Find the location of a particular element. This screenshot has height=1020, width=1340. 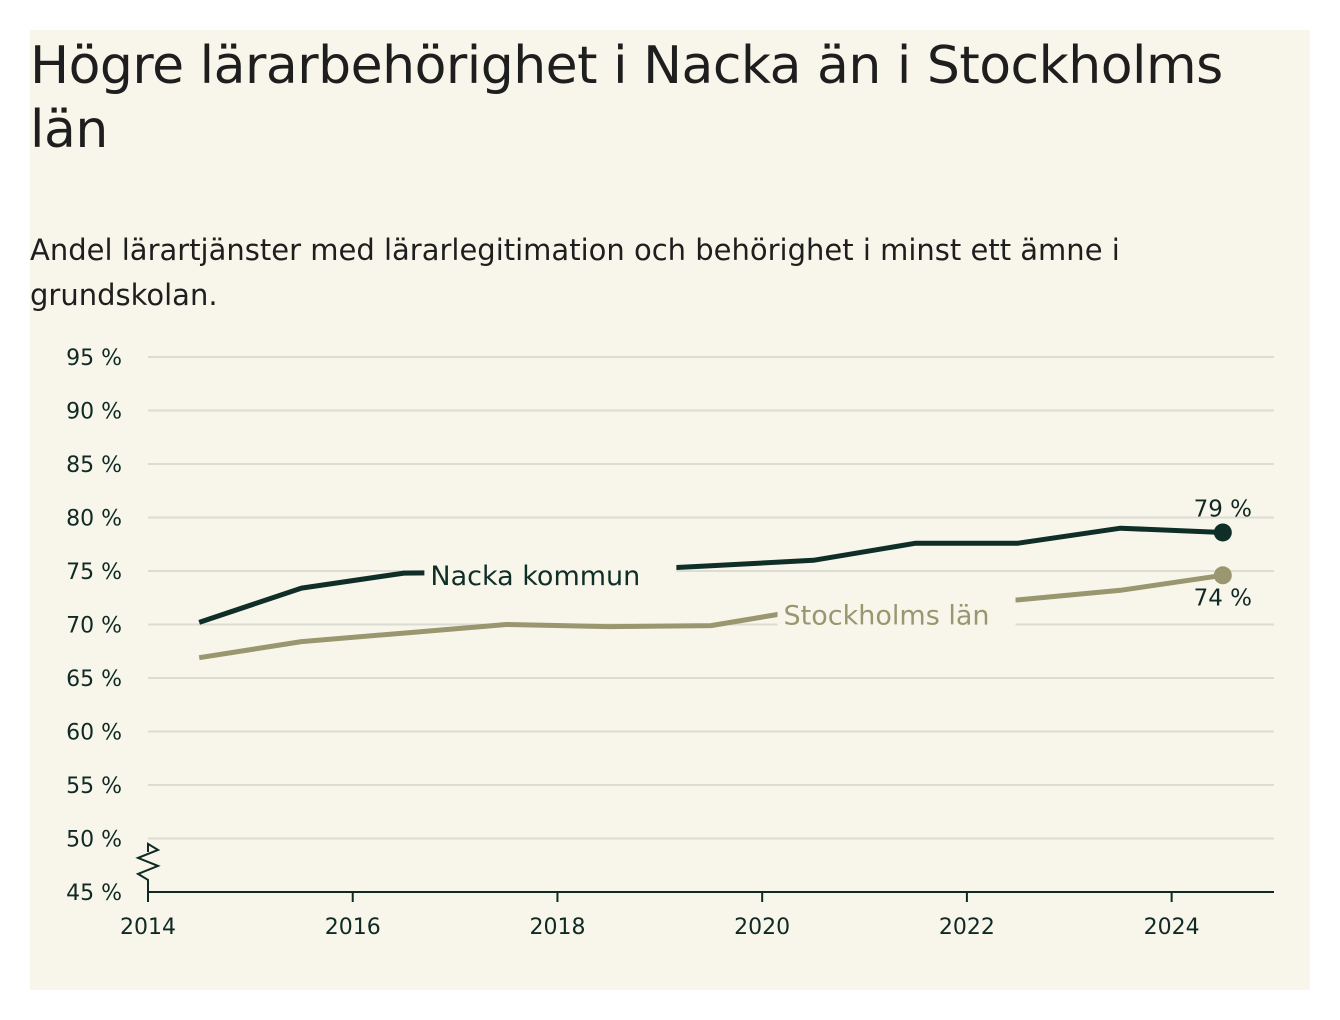

y-tick-label-80: 80 % is located at coordinates (94, 519).